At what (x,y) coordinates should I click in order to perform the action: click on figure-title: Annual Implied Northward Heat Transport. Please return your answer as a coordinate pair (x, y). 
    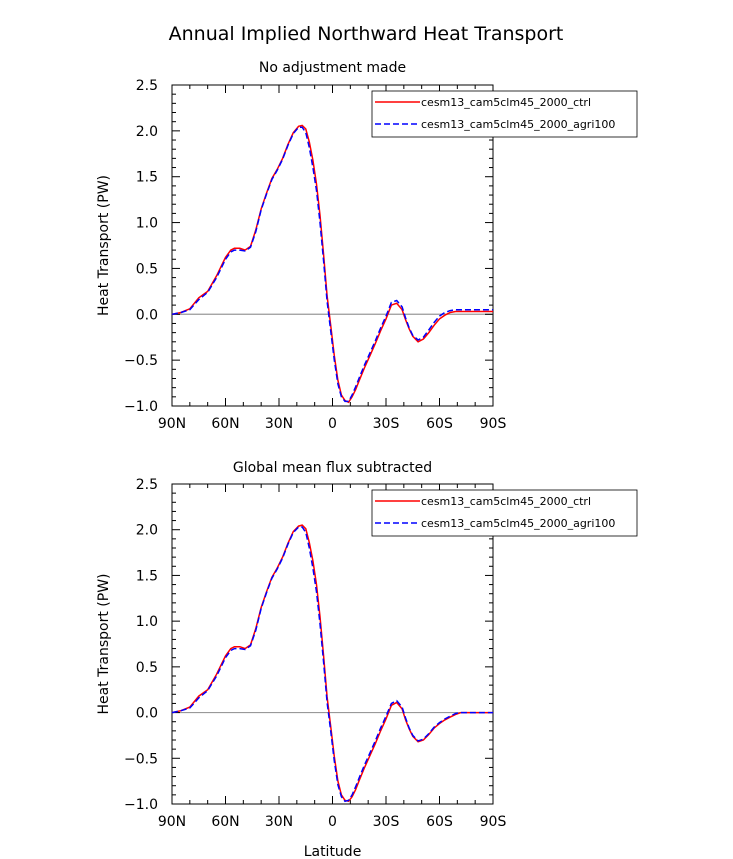
    Looking at the image, I should click on (366, 34).